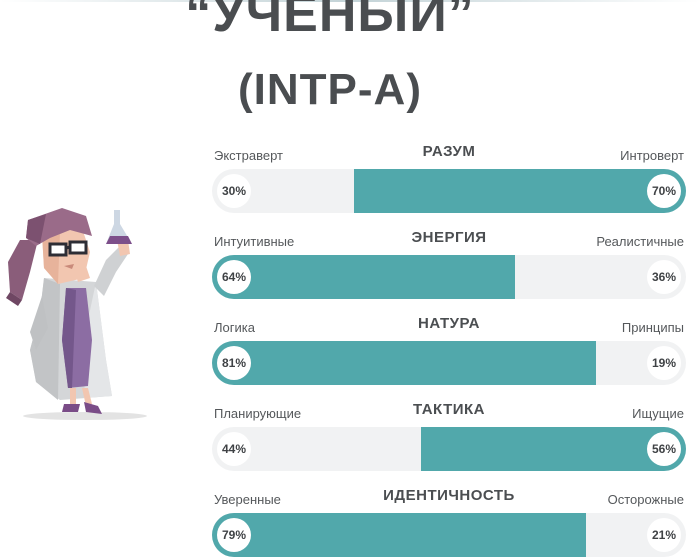  Describe the element at coordinates (664, 191) in the screenshot. I see `right-percentage: 70%` at that location.